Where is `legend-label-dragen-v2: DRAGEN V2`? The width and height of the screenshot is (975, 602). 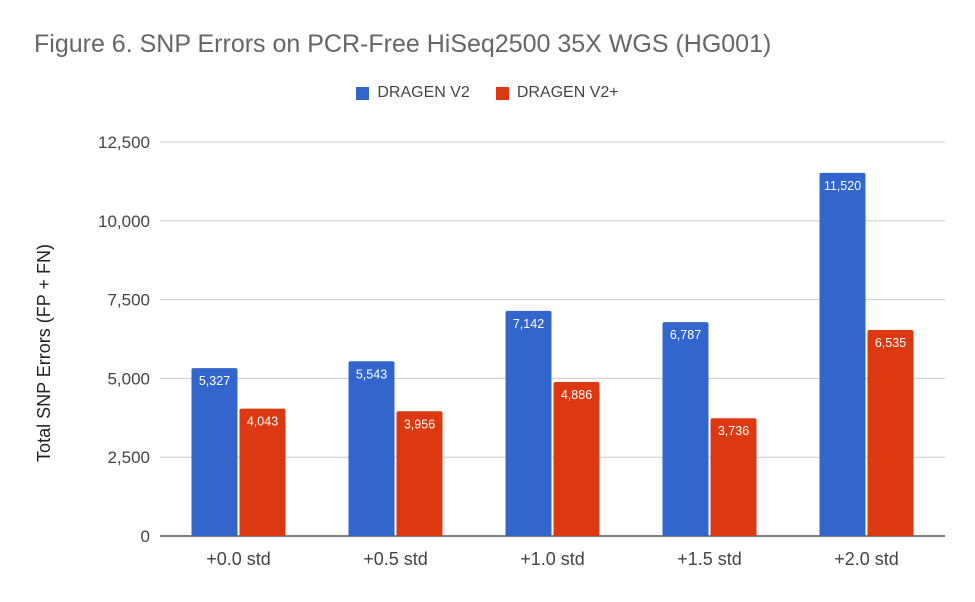 legend-label-dragen-v2: DRAGEN V2 is located at coordinates (423, 92).